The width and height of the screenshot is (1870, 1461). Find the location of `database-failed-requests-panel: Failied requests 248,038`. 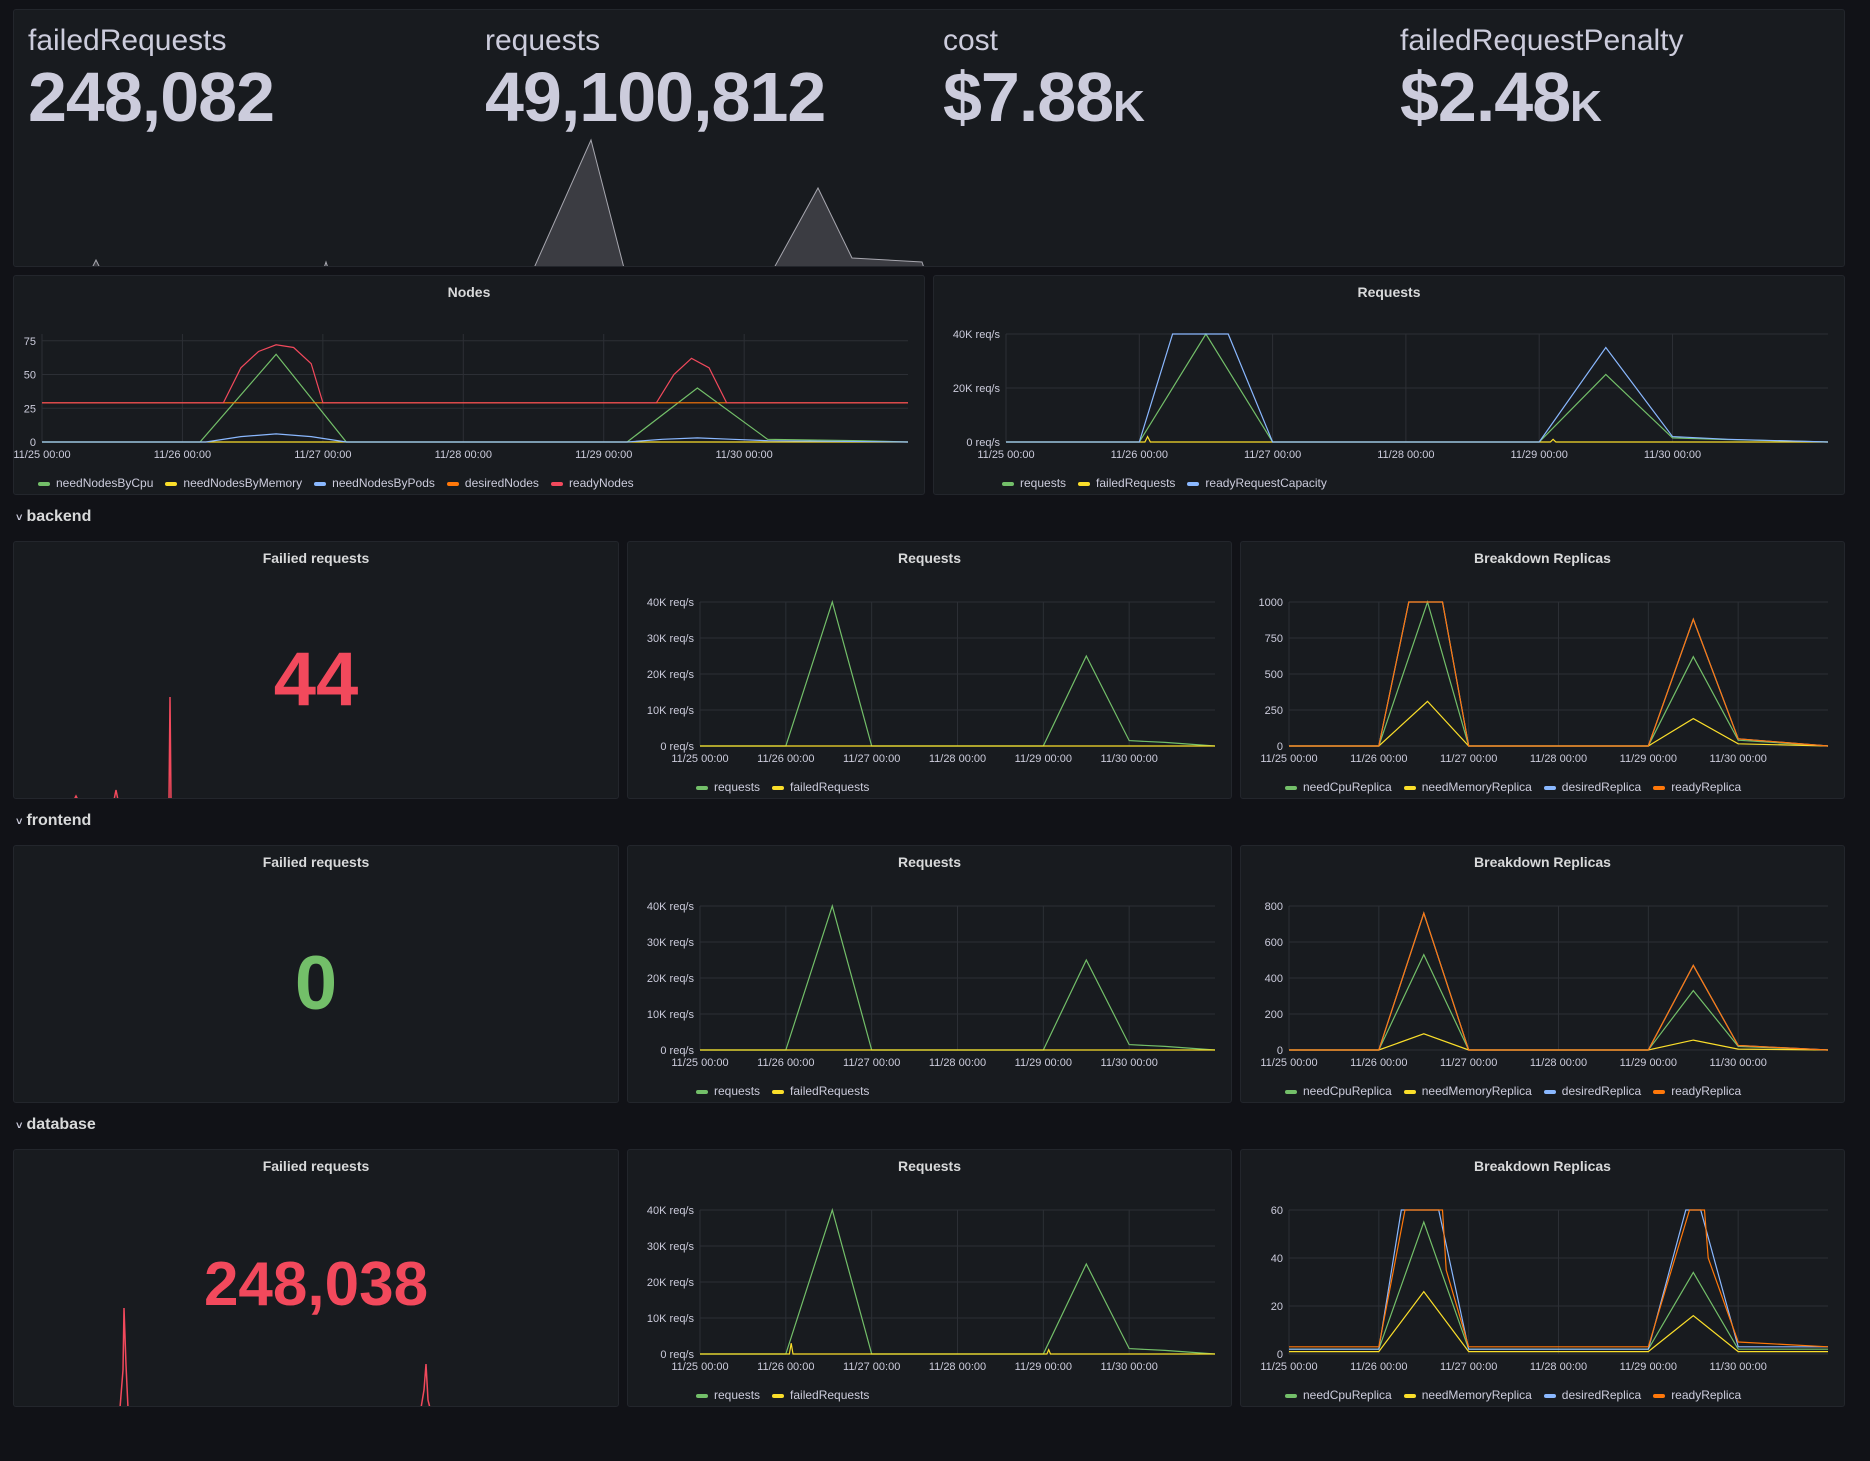

database-failed-requests-panel: Failied requests 248,038 is located at coordinates (316, 1278).